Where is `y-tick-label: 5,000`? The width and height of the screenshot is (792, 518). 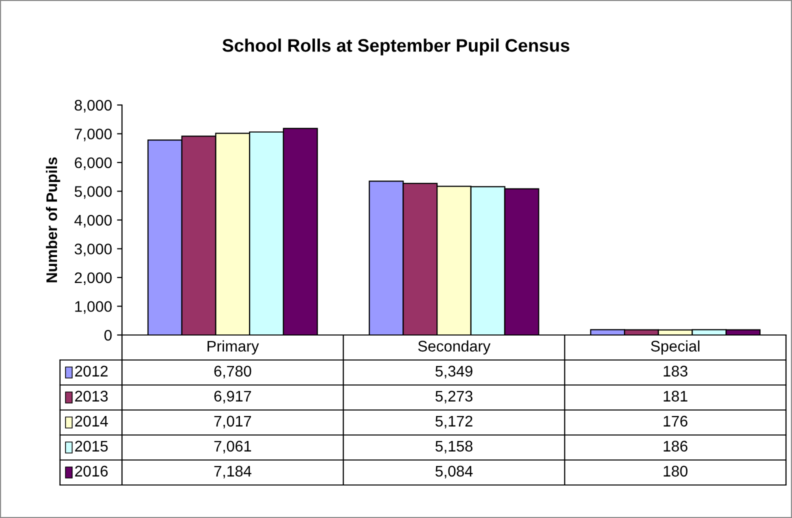 y-tick-label: 5,000 is located at coordinates (93, 192).